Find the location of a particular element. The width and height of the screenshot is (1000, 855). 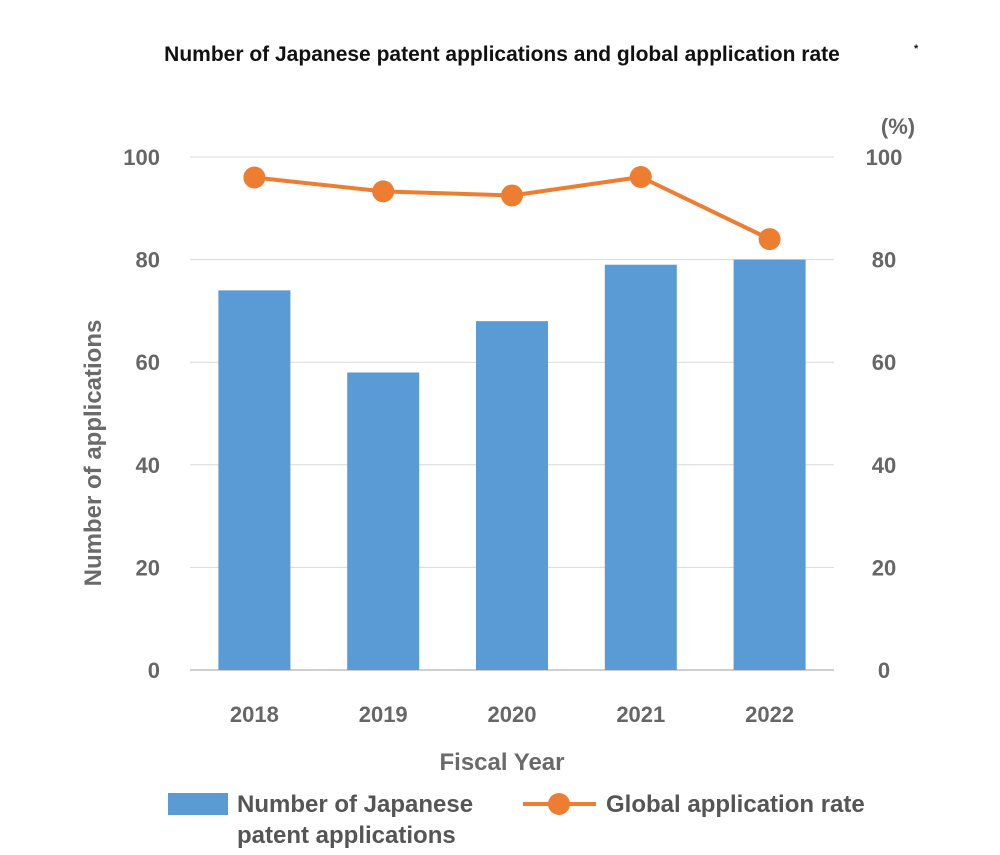

rate-point-2018 is located at coordinates (254, 177).